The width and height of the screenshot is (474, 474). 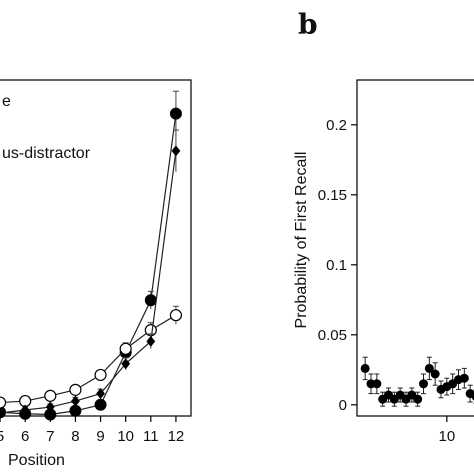 What do you see at coordinates (308, 24) in the screenshot?
I see `panel-b-letter: b` at bounding box center [308, 24].